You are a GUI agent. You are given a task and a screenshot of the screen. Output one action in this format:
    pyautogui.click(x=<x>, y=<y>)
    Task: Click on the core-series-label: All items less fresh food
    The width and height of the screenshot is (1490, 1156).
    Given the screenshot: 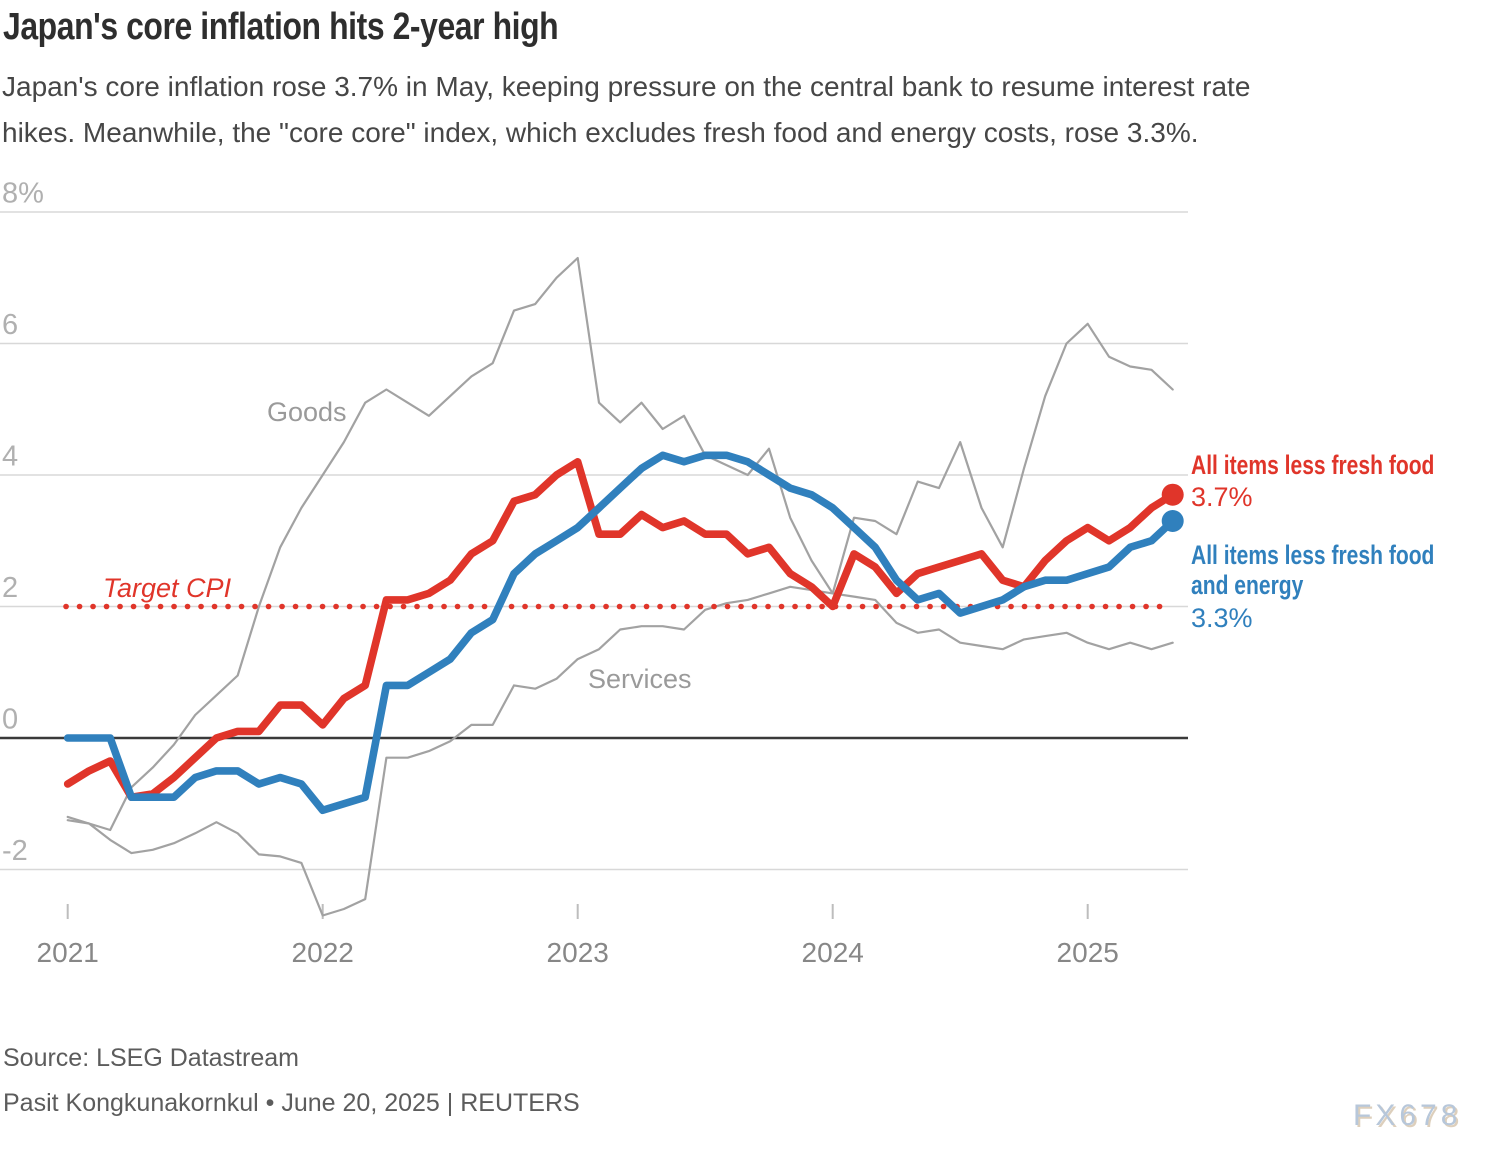 What is the action you would take?
    pyautogui.click(x=1313, y=465)
    